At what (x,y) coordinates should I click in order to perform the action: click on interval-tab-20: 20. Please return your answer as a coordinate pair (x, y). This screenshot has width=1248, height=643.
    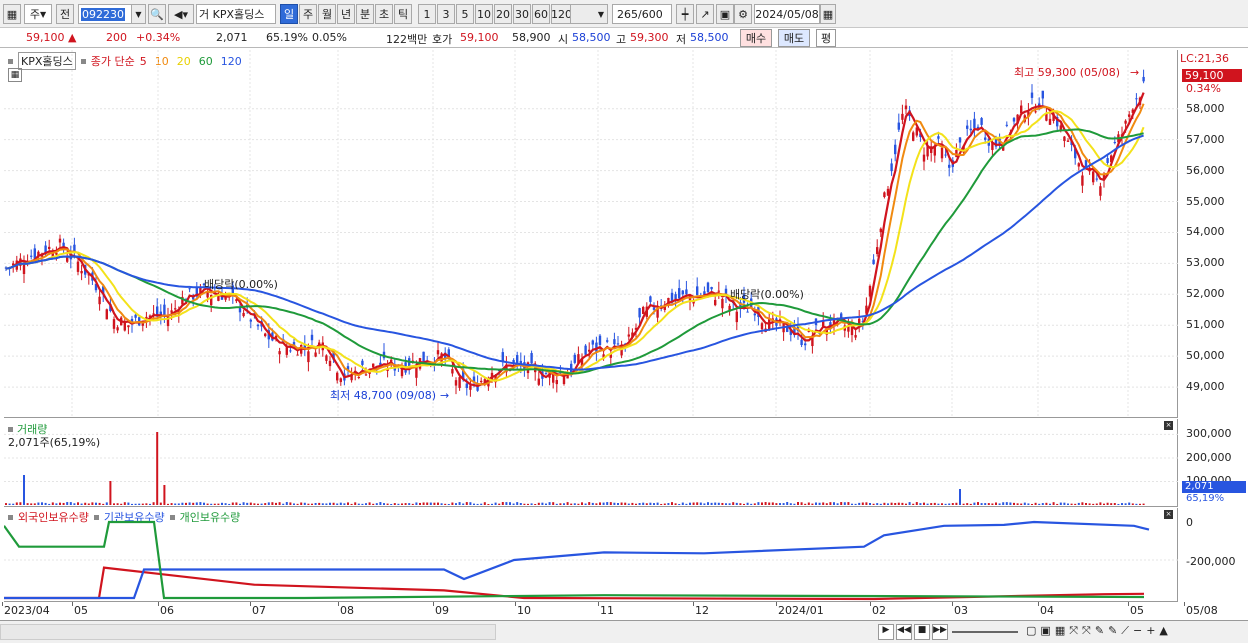
    Looking at the image, I should click on (503, 14).